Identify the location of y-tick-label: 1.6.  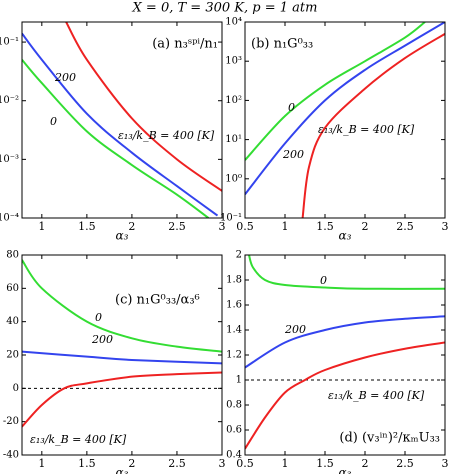
(234, 305).